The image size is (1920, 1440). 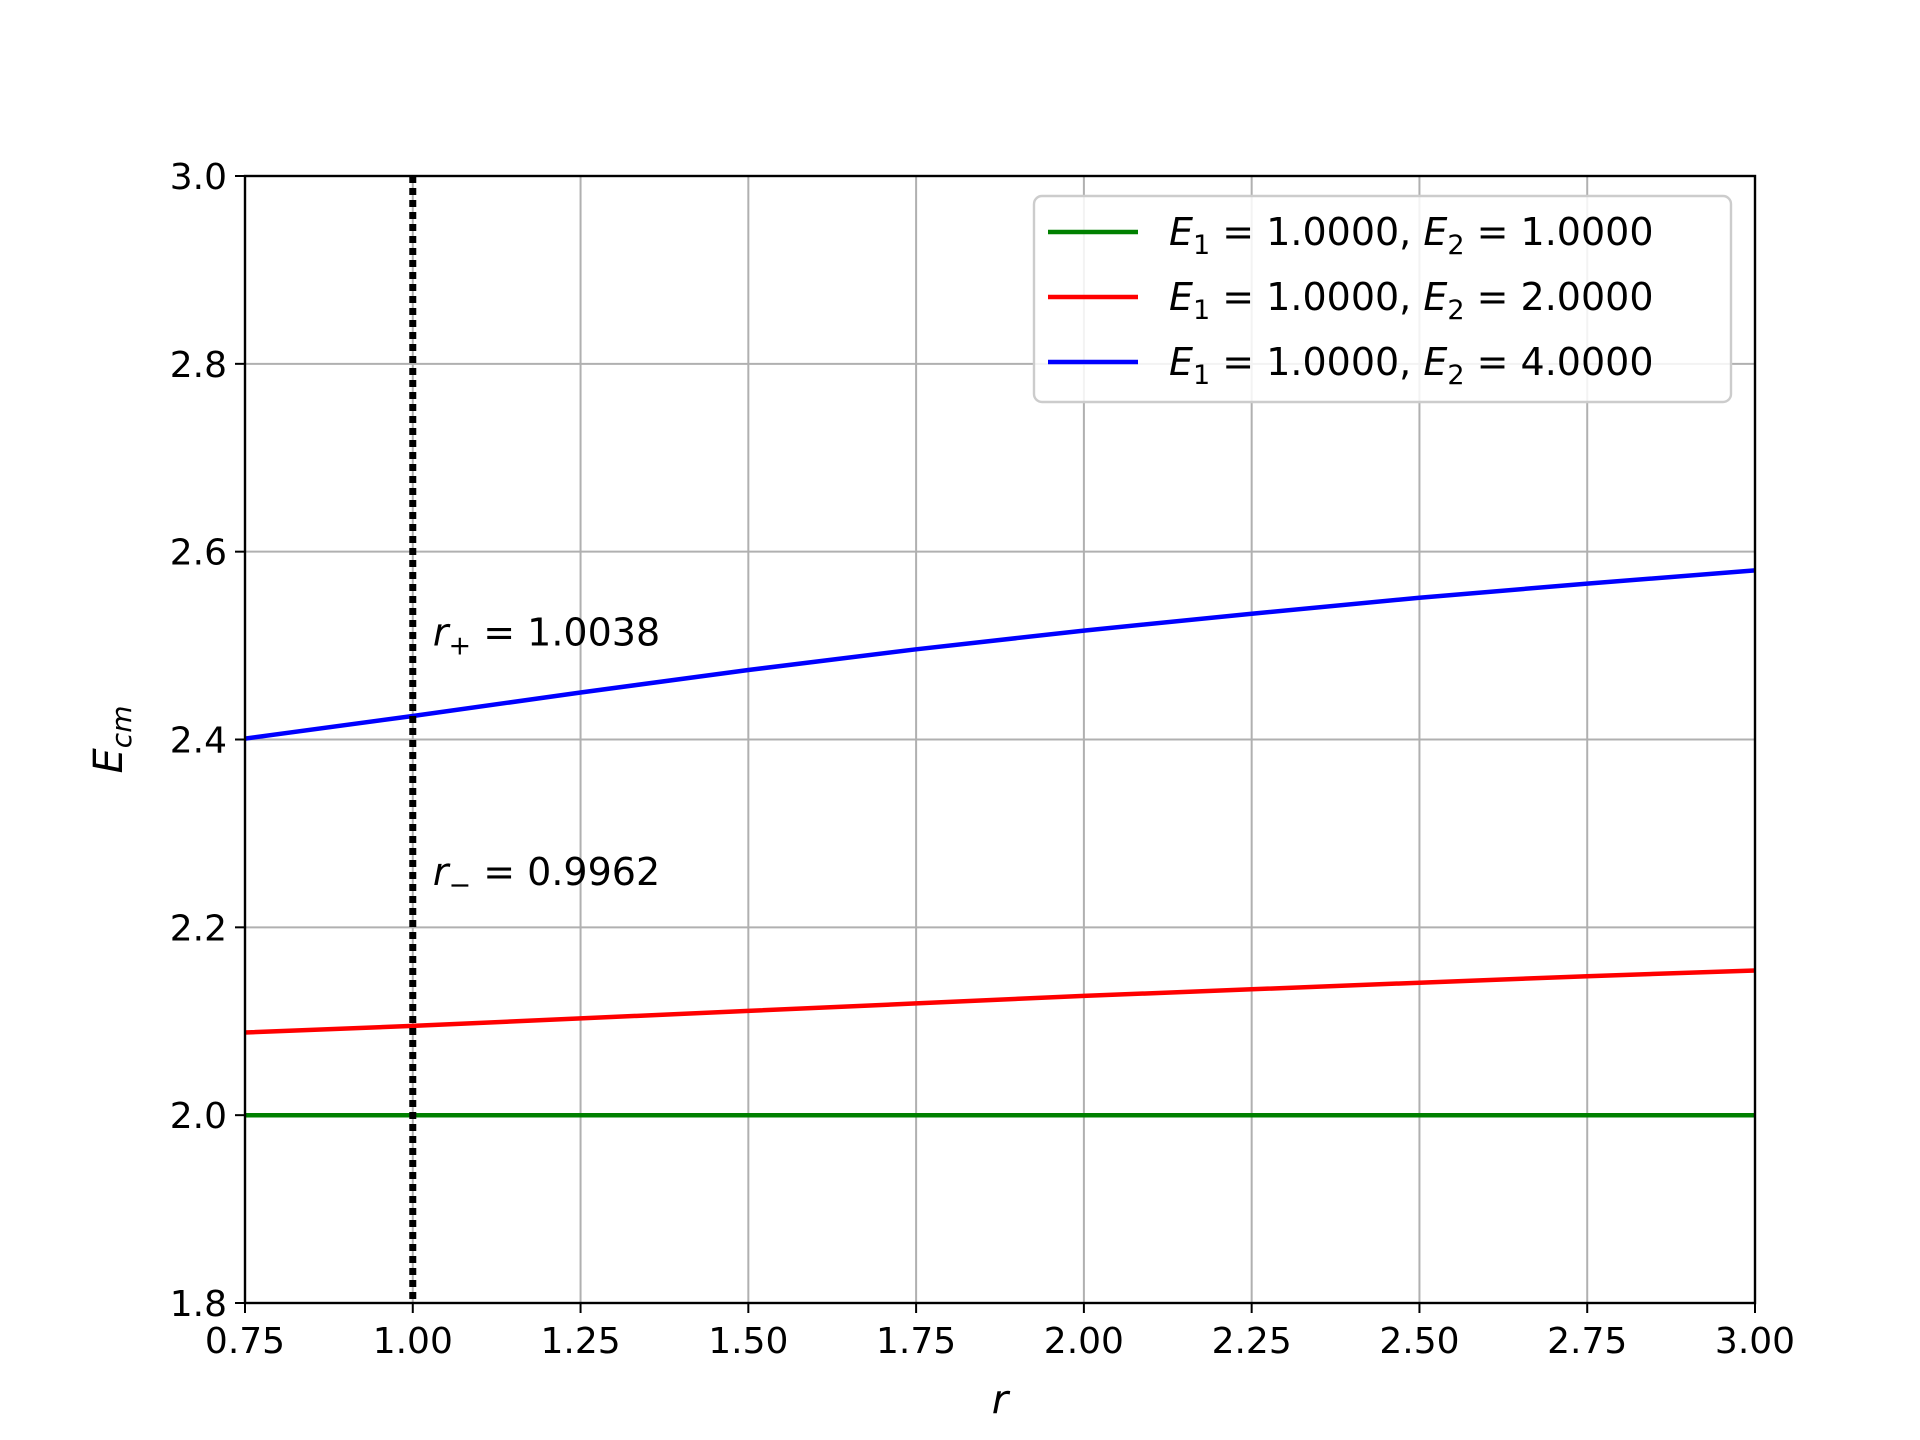 What do you see at coordinates (198, 928) in the screenshot?
I see `y-tick-label: 2.2` at bounding box center [198, 928].